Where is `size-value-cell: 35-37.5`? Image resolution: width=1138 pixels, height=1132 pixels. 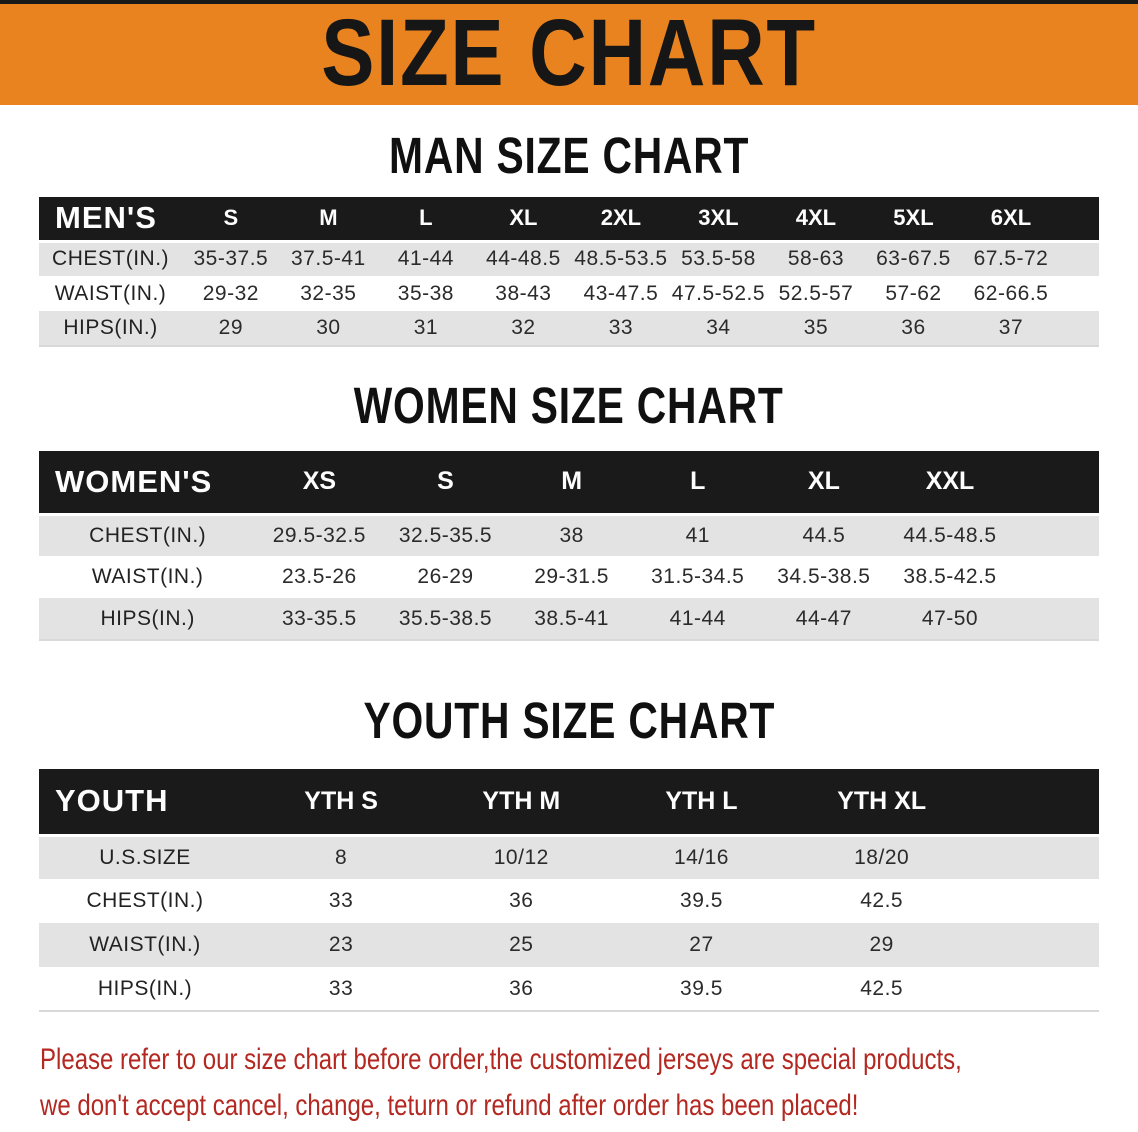 size-value-cell: 35-37.5 is located at coordinates (231, 259).